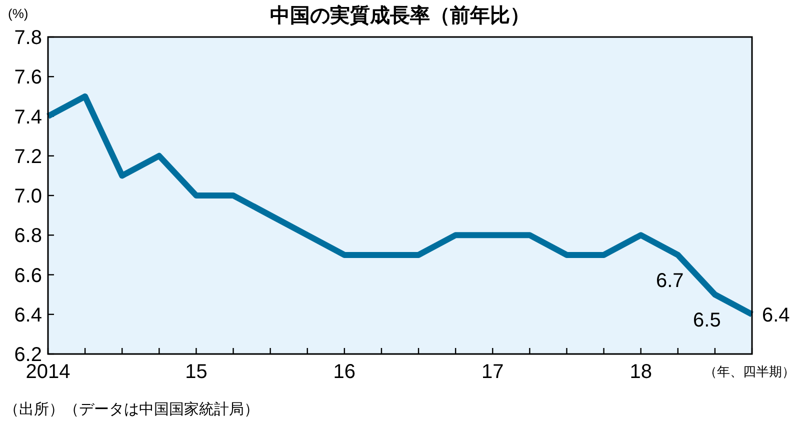 The height and width of the screenshot is (422, 799). What do you see at coordinates (28, 275) in the screenshot?
I see `y-tick-label: 6.6` at bounding box center [28, 275].